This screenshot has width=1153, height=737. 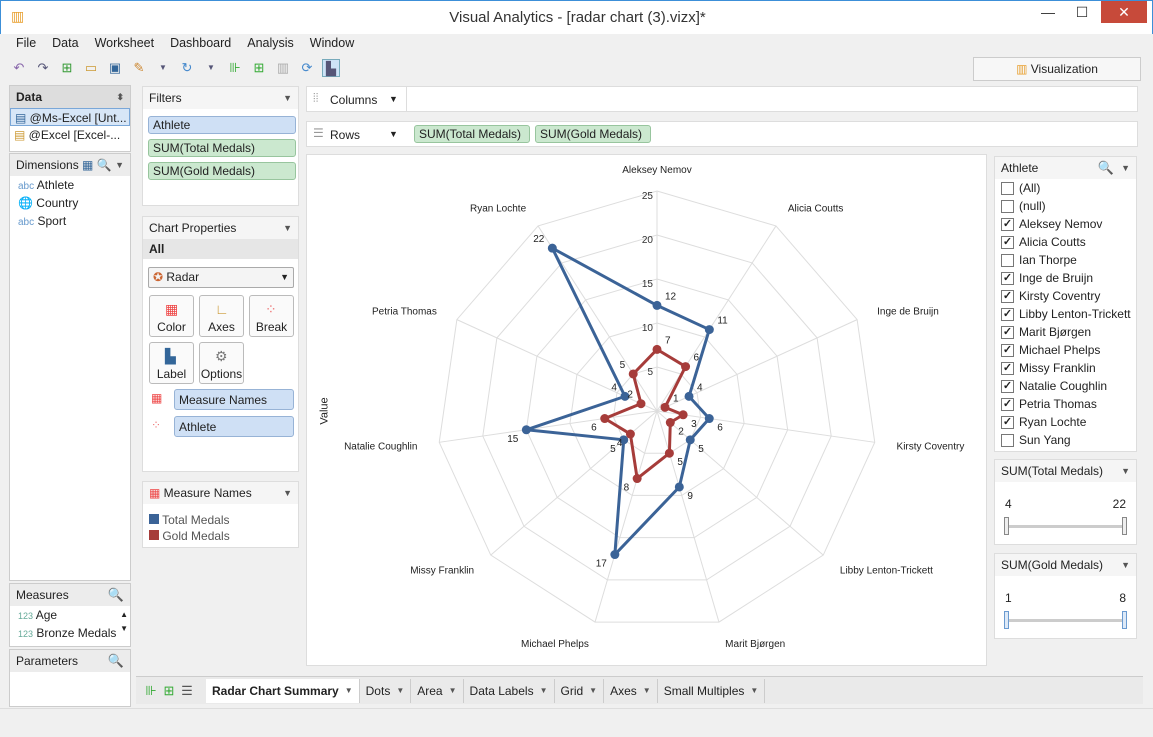 I want to click on menu-dashboard: Dashboard, so click(x=201, y=43).